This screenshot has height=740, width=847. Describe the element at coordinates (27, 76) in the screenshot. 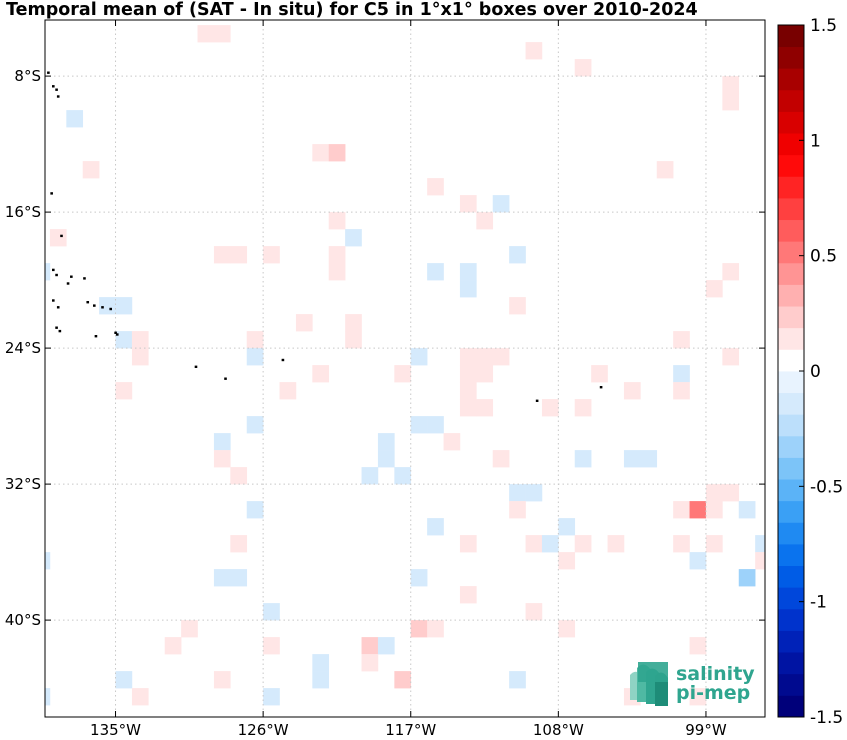

I see `y-tick-label: 8°S` at that location.